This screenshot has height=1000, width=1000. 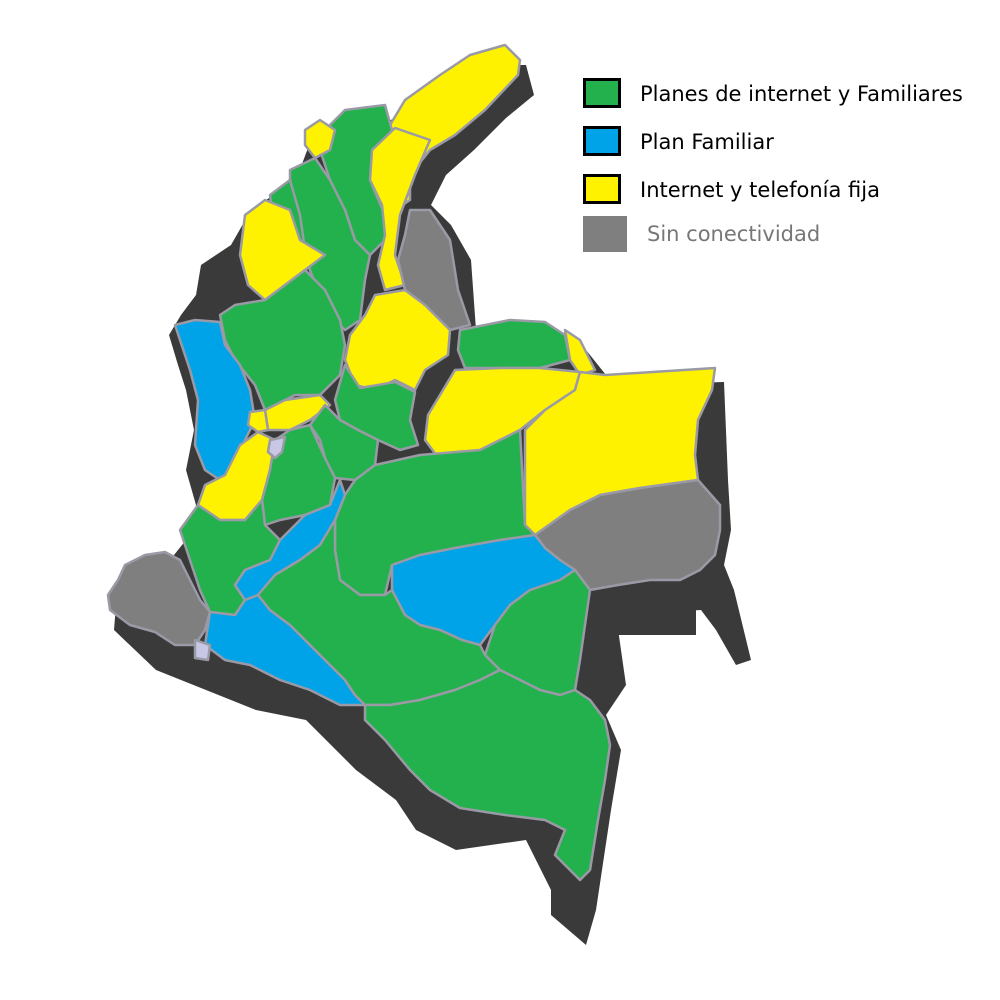 What do you see at coordinates (801, 94) in the screenshot?
I see `legend-label-green: Planes de internet y Familiares` at bounding box center [801, 94].